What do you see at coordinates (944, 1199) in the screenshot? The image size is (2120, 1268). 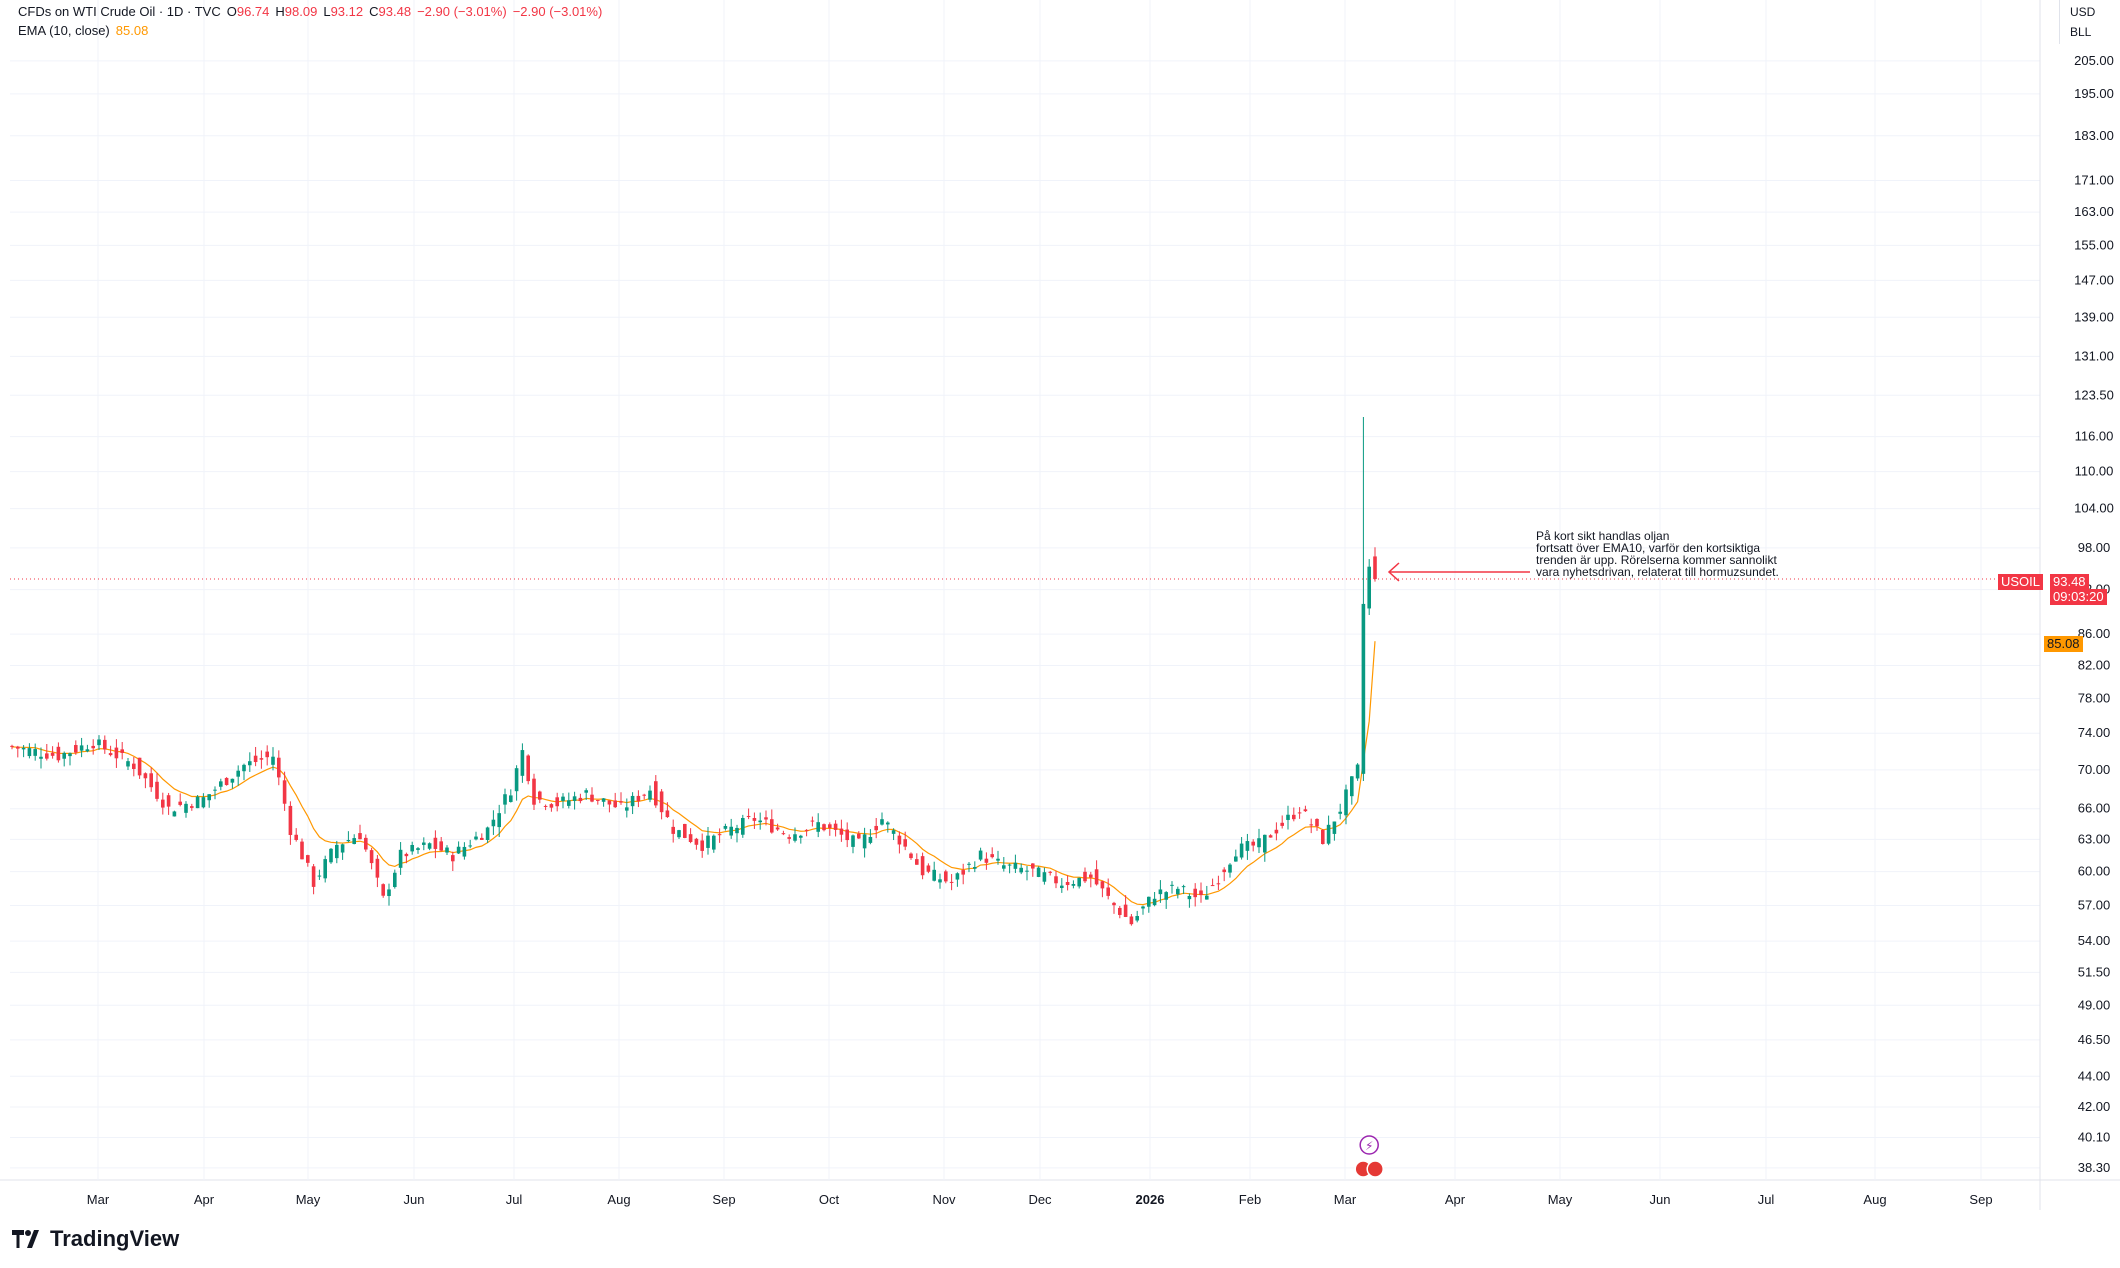 I see `x-tick-label: Nov` at bounding box center [944, 1199].